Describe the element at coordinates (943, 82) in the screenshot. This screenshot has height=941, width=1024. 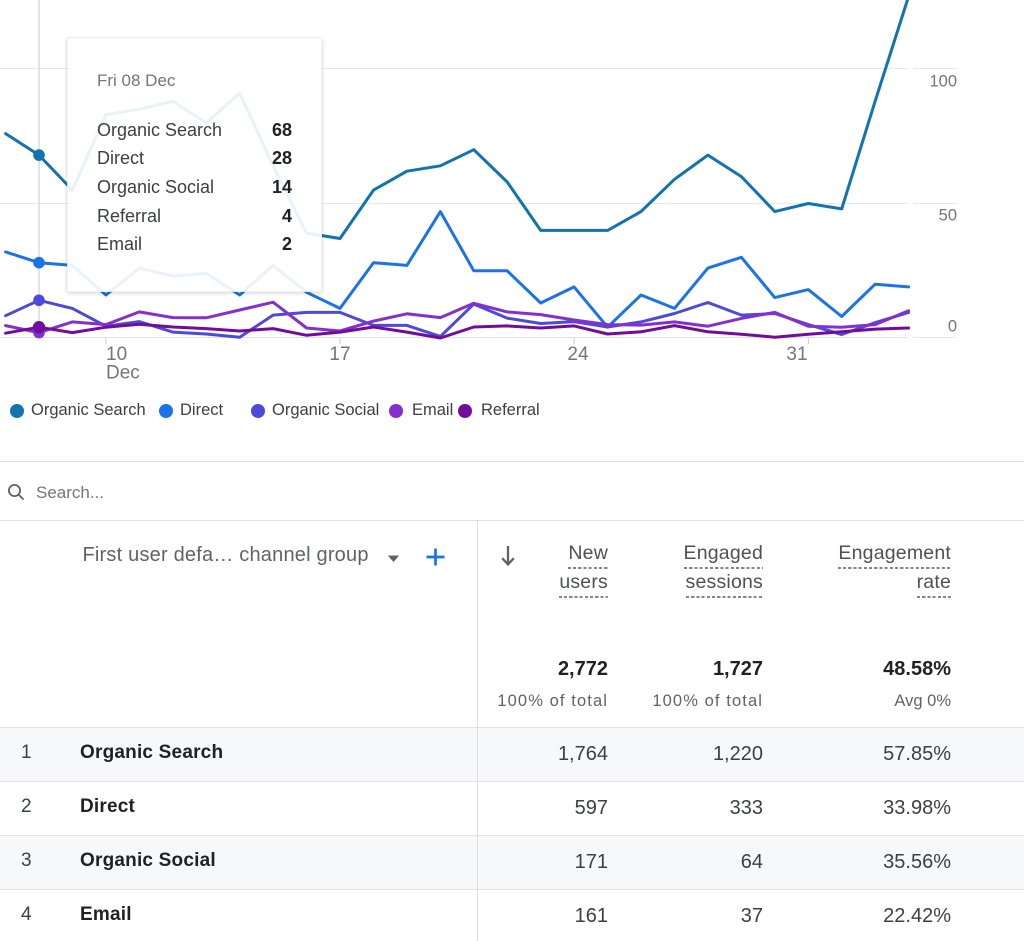
I see `svg-text: 100` at that location.